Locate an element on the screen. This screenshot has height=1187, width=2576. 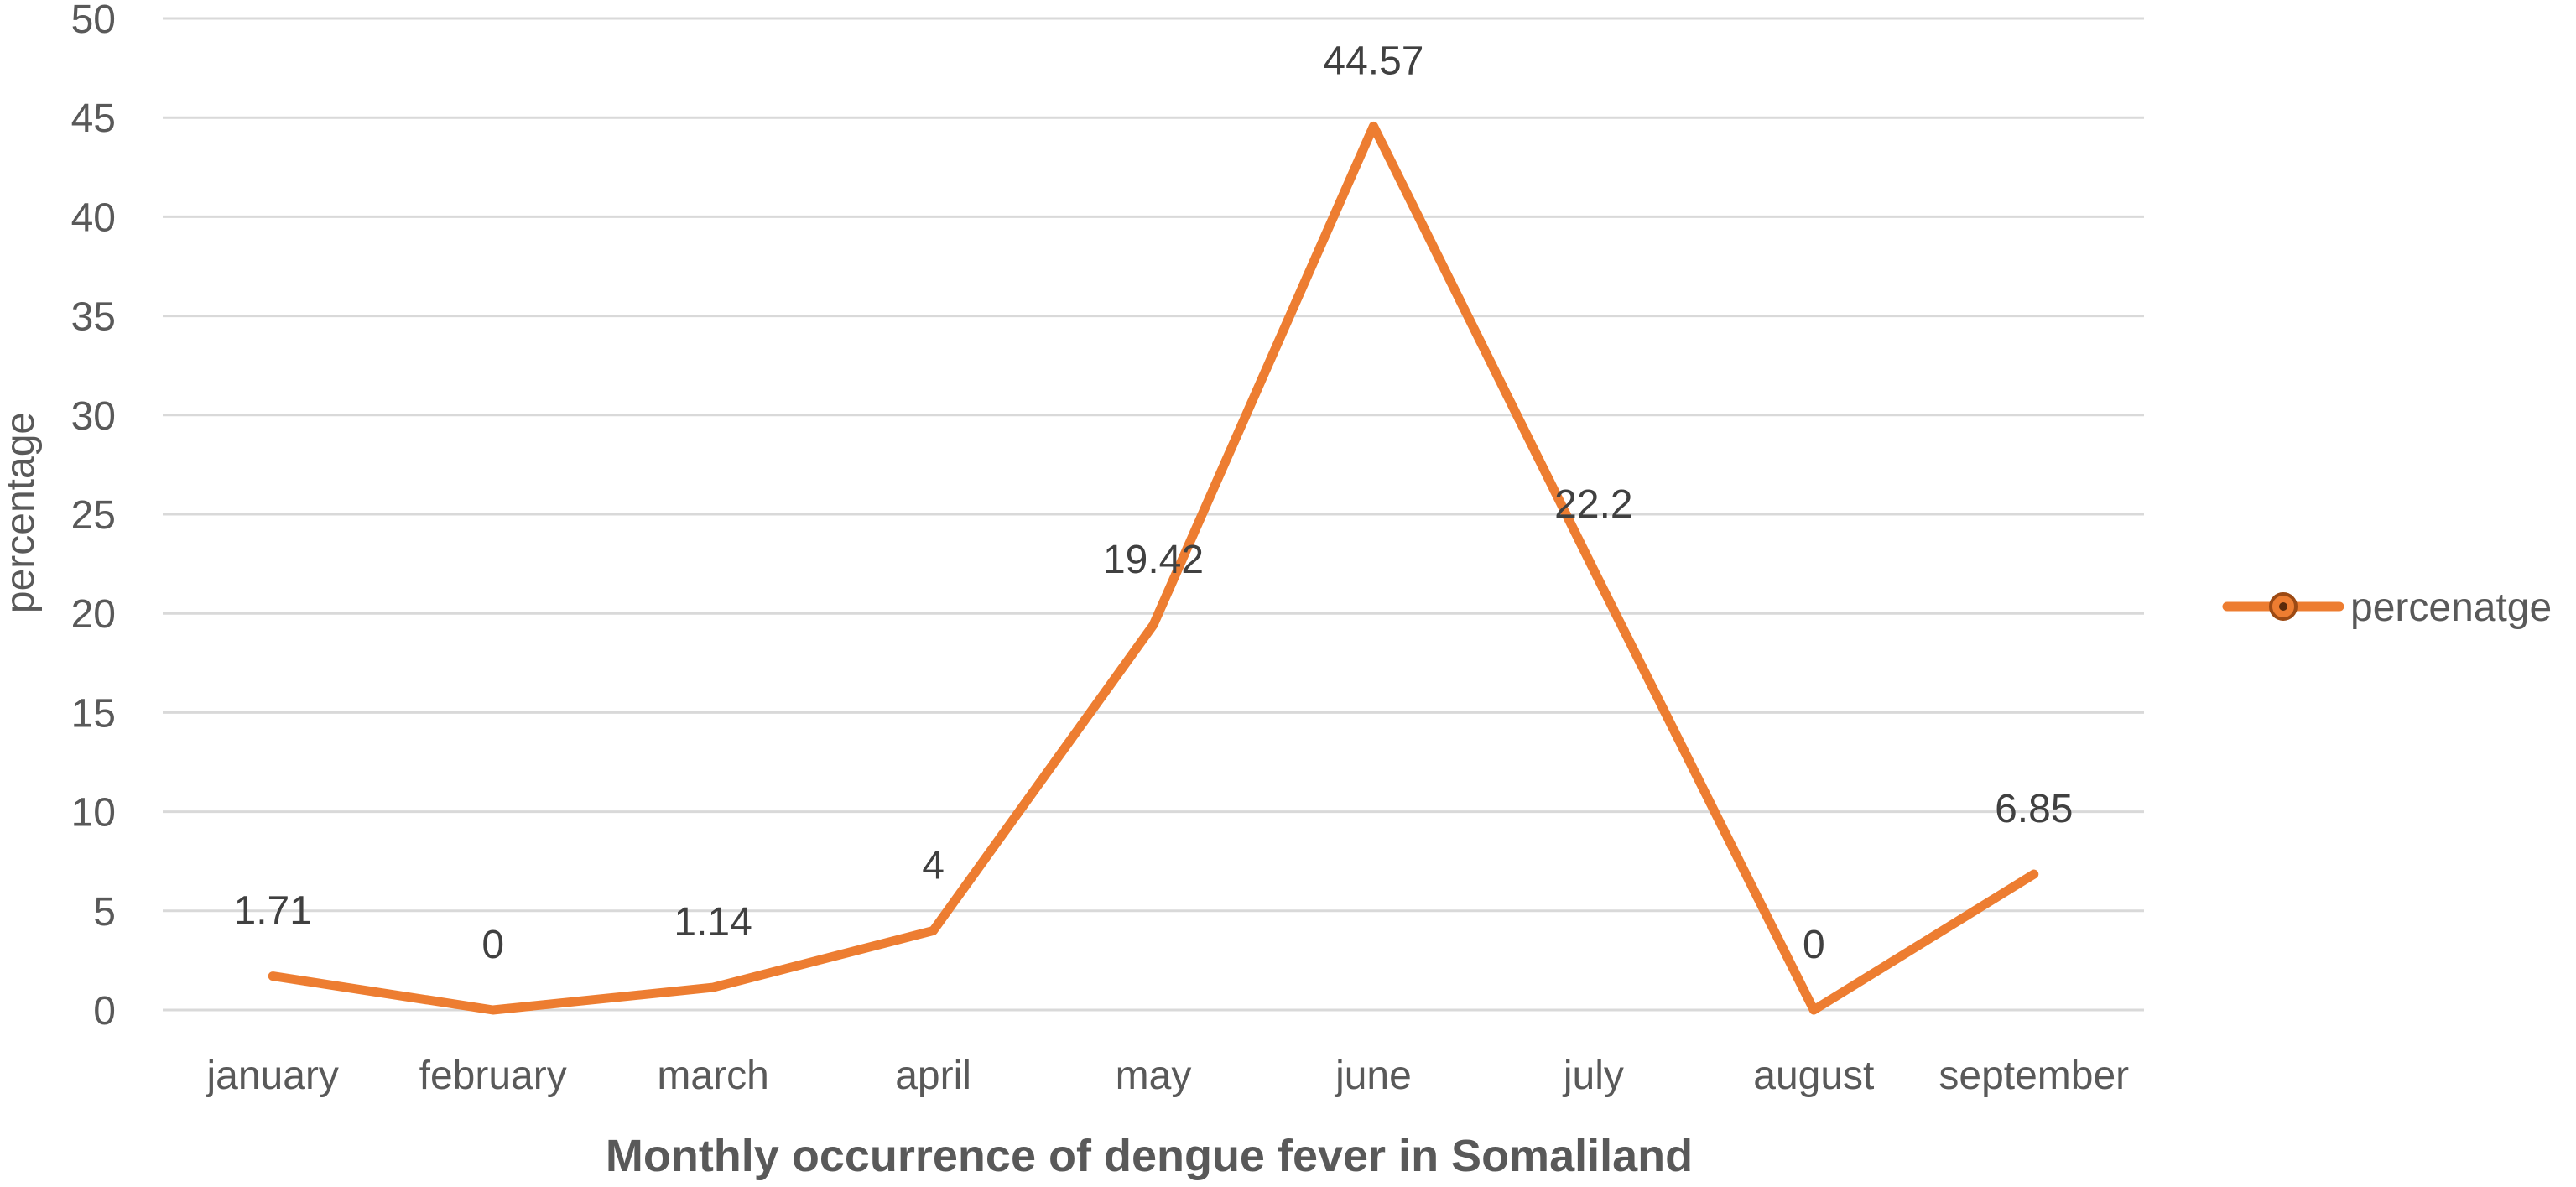
y-axis-title: percentage is located at coordinates (21, 512).